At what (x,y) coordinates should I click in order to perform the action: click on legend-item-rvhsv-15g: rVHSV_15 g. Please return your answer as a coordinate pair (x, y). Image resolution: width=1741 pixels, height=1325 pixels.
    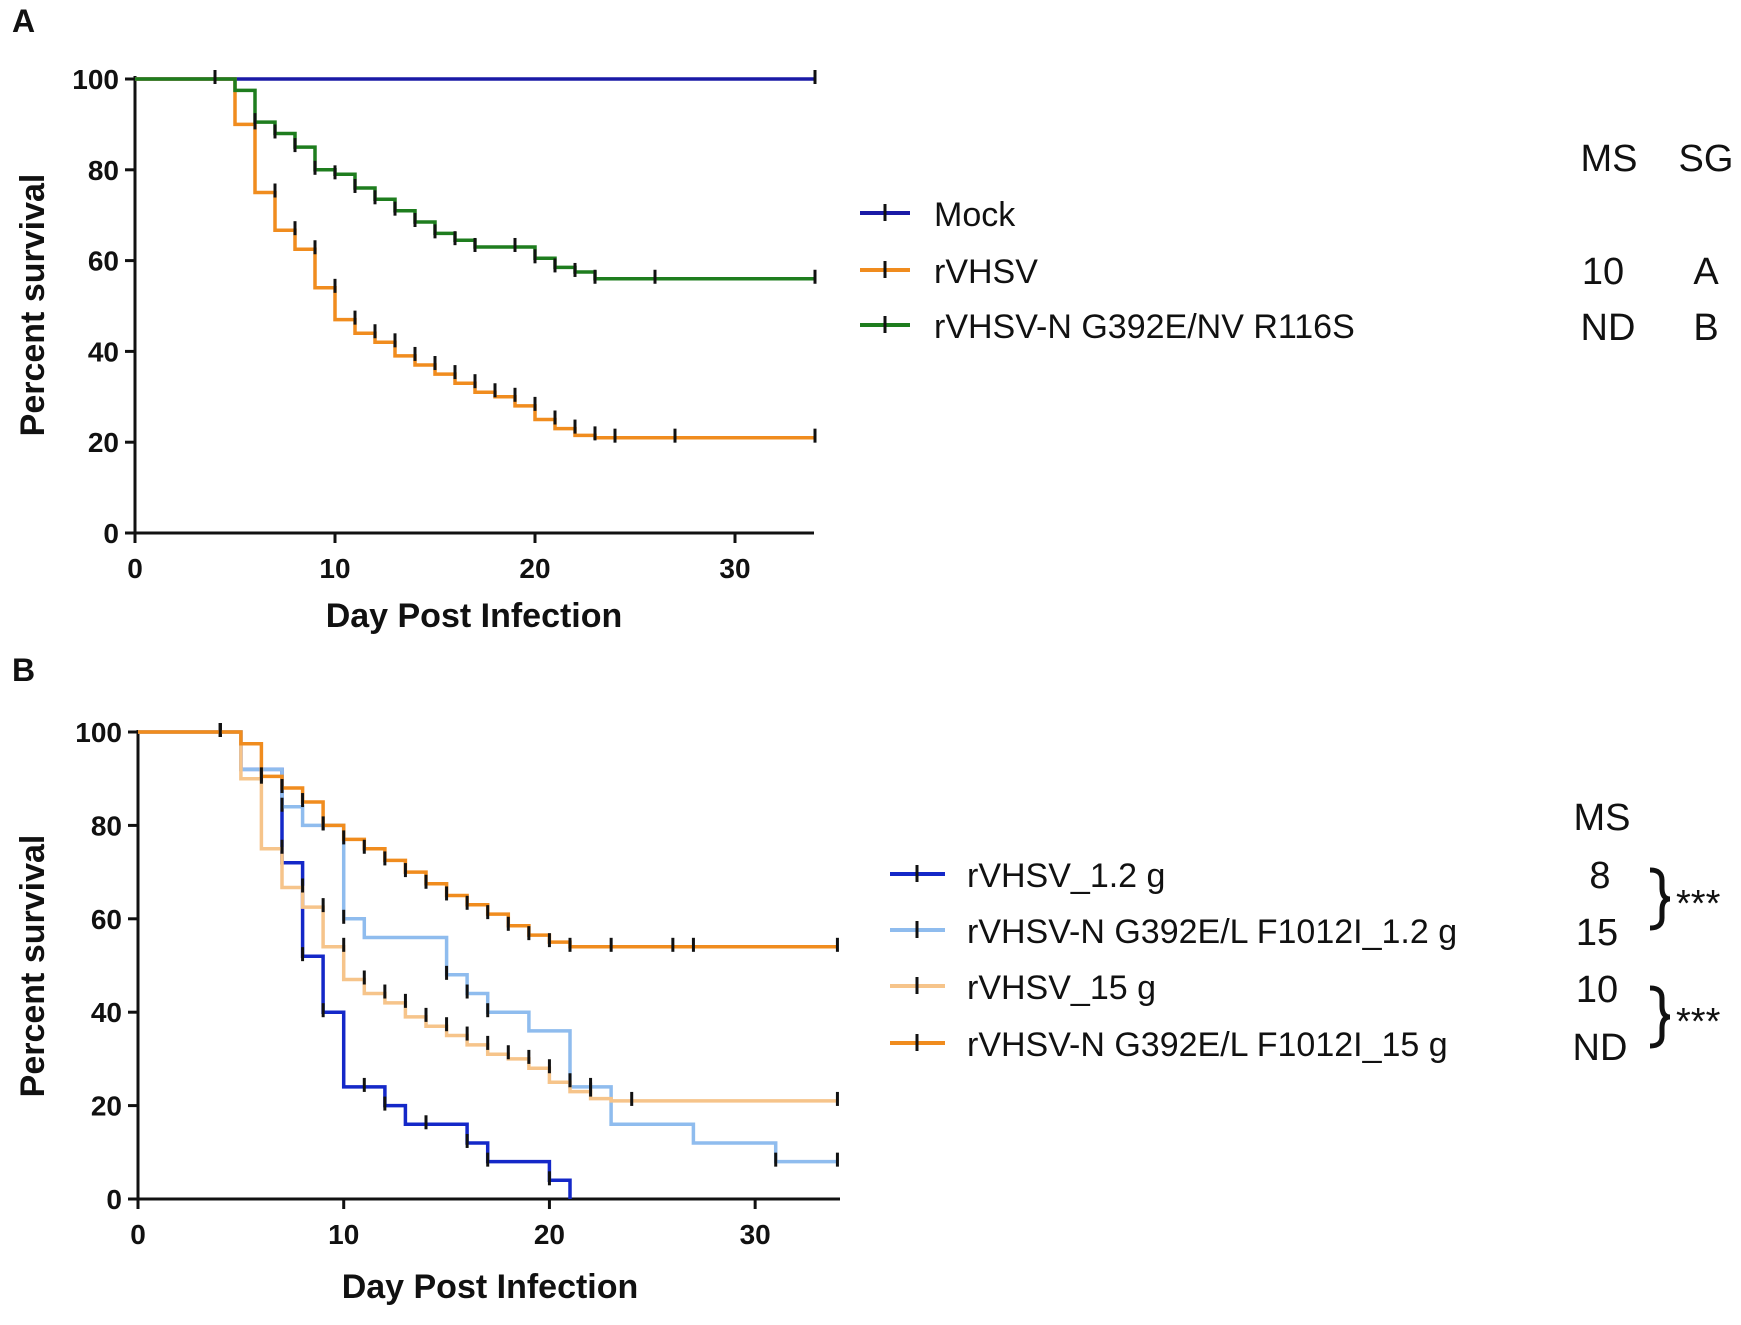
    Looking at the image, I should click on (1023, 988).